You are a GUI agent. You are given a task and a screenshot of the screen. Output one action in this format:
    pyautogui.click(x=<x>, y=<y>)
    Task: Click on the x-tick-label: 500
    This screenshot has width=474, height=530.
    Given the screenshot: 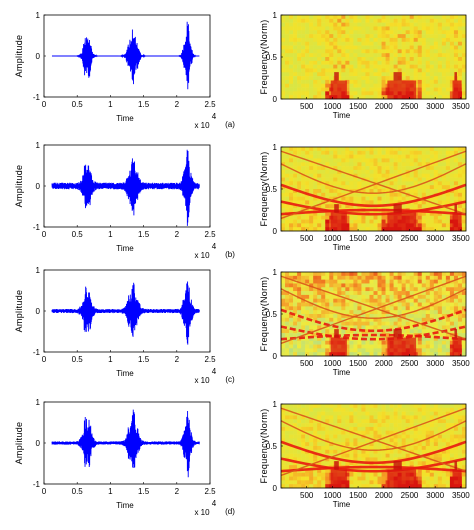 What is the action you would take?
    pyautogui.click(x=307, y=238)
    